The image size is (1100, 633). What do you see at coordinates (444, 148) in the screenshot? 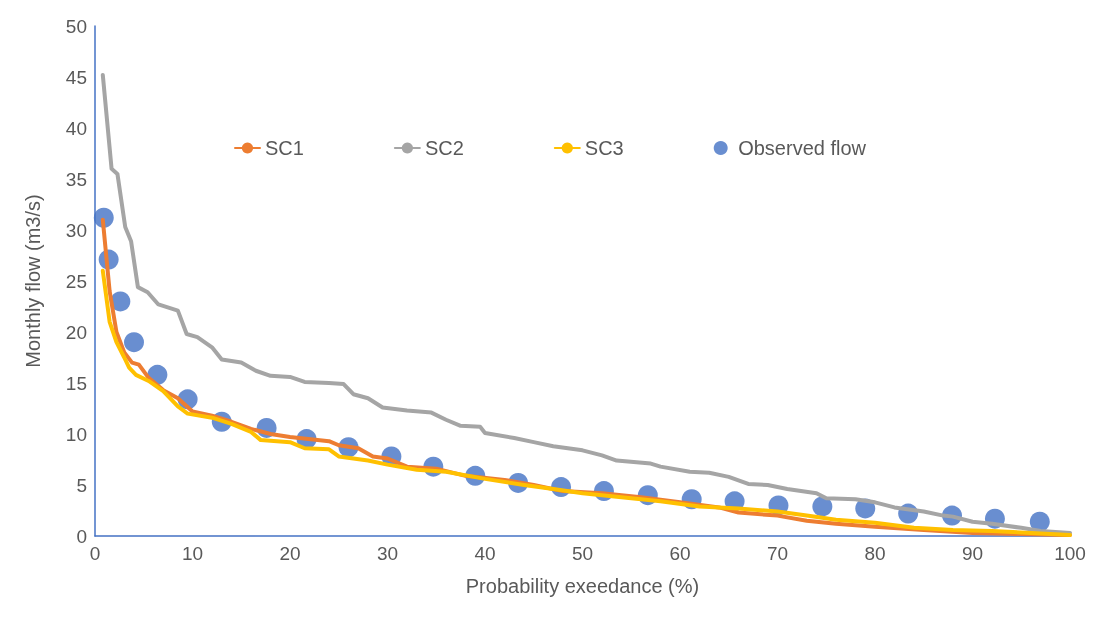
I see `legend-label: SC2` at bounding box center [444, 148].